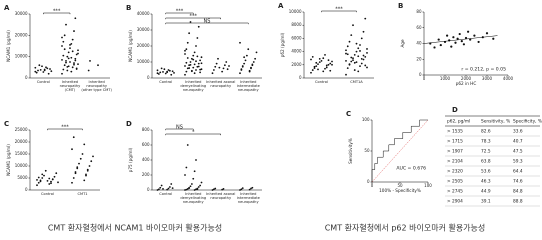  Describe the element at coordinates (220, 84) in the screenshot. I see `x-tick-label-box: Inherited axonal neuropathy` at that location.